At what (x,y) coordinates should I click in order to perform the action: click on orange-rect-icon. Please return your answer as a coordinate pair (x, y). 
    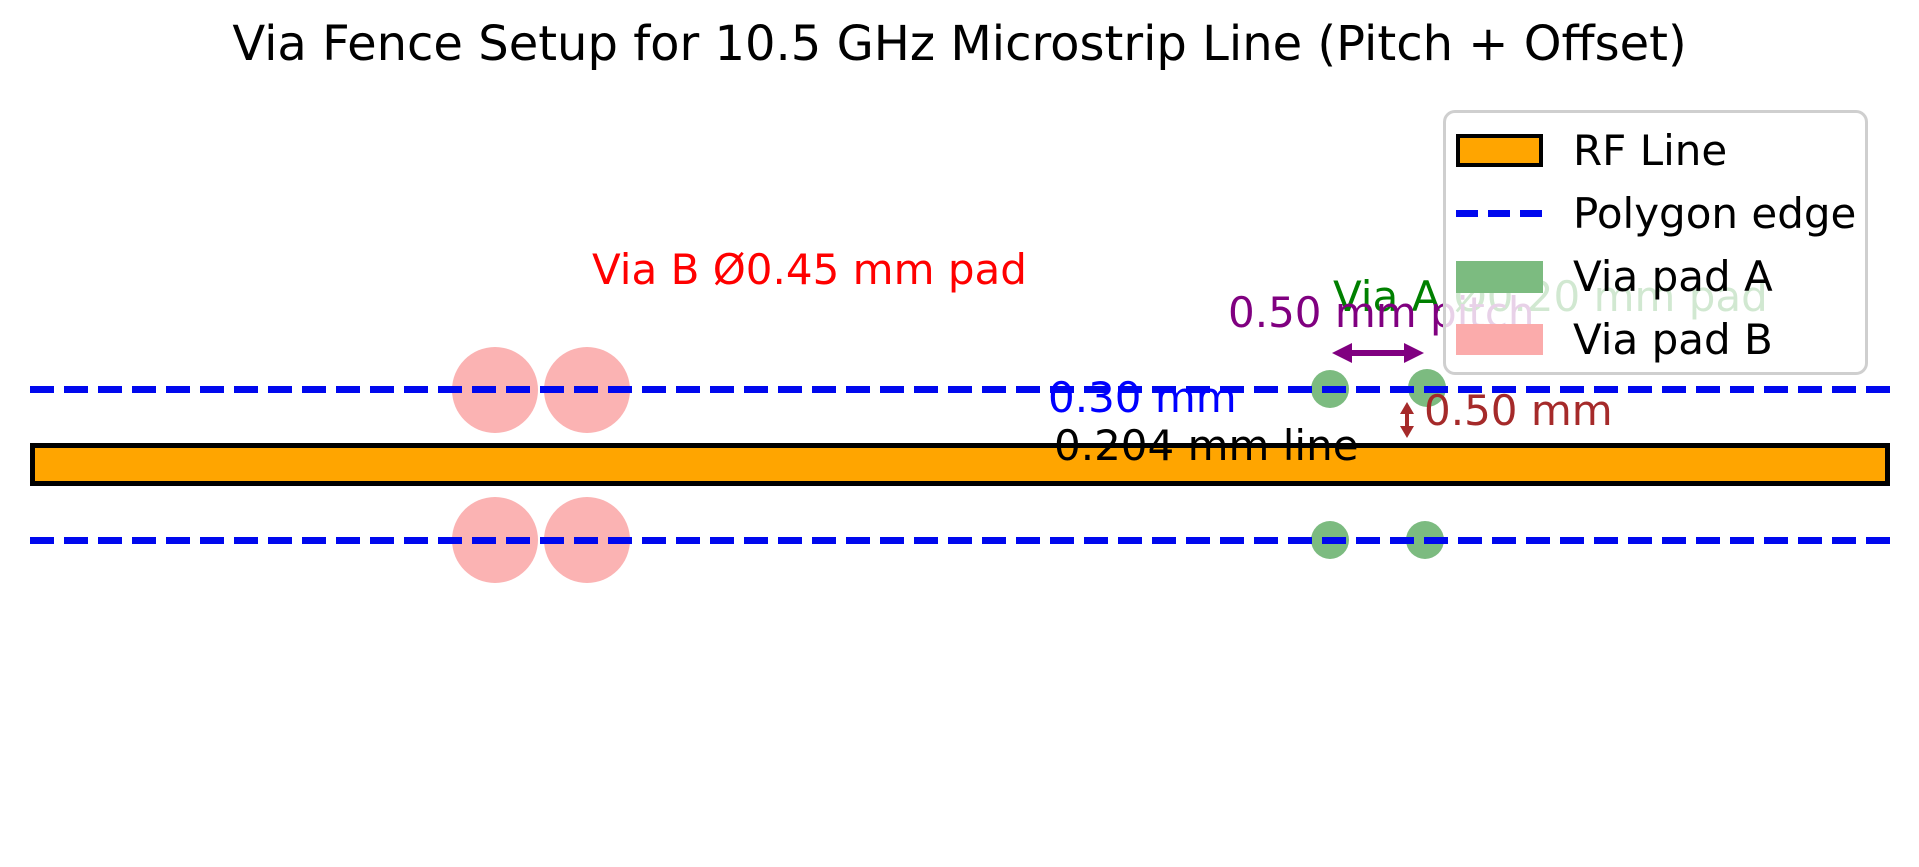
    Looking at the image, I should click on (1499, 150).